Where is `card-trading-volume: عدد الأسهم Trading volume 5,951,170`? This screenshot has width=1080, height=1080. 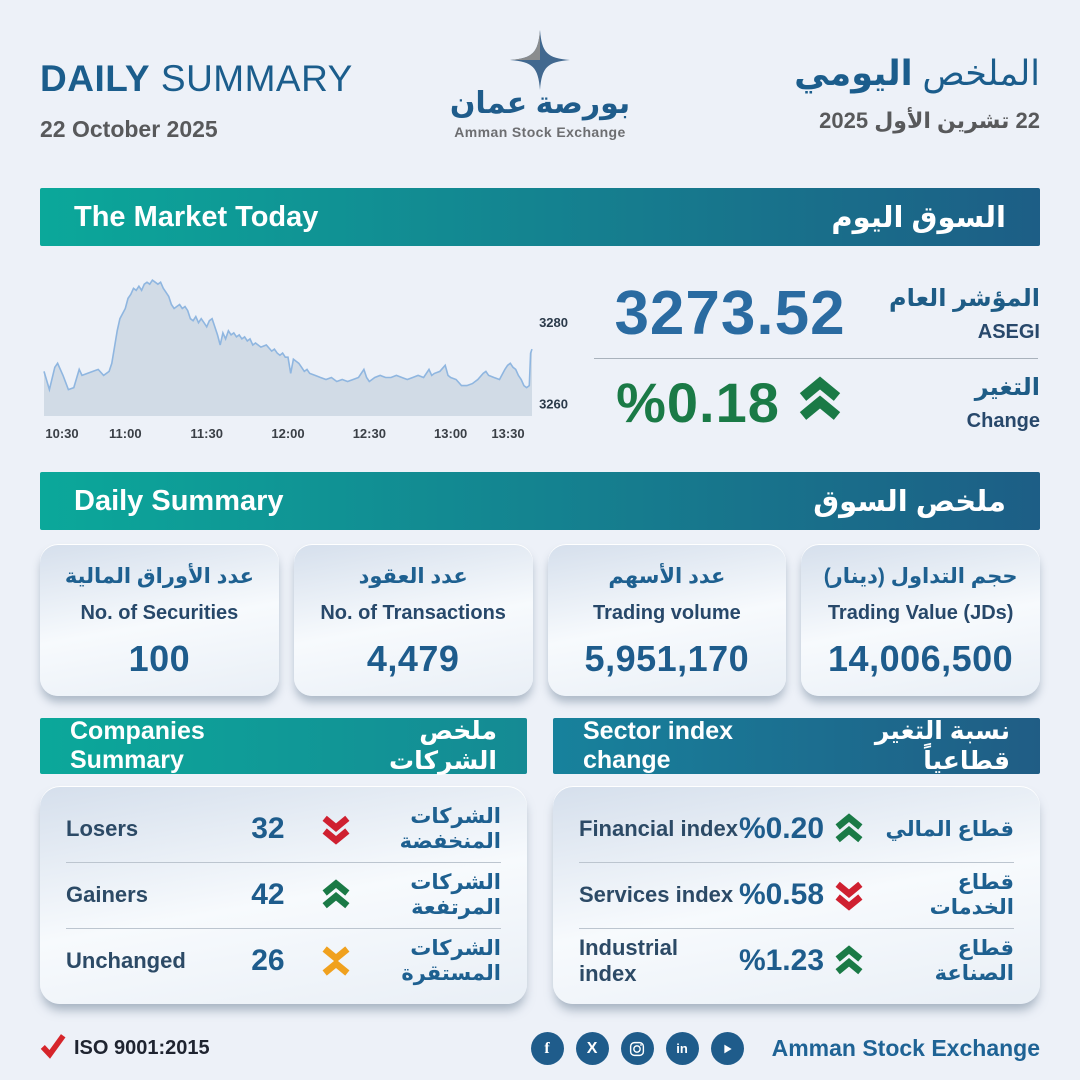
card-trading-volume: عدد الأسهم Trading volume 5,951,170 is located at coordinates (667, 620).